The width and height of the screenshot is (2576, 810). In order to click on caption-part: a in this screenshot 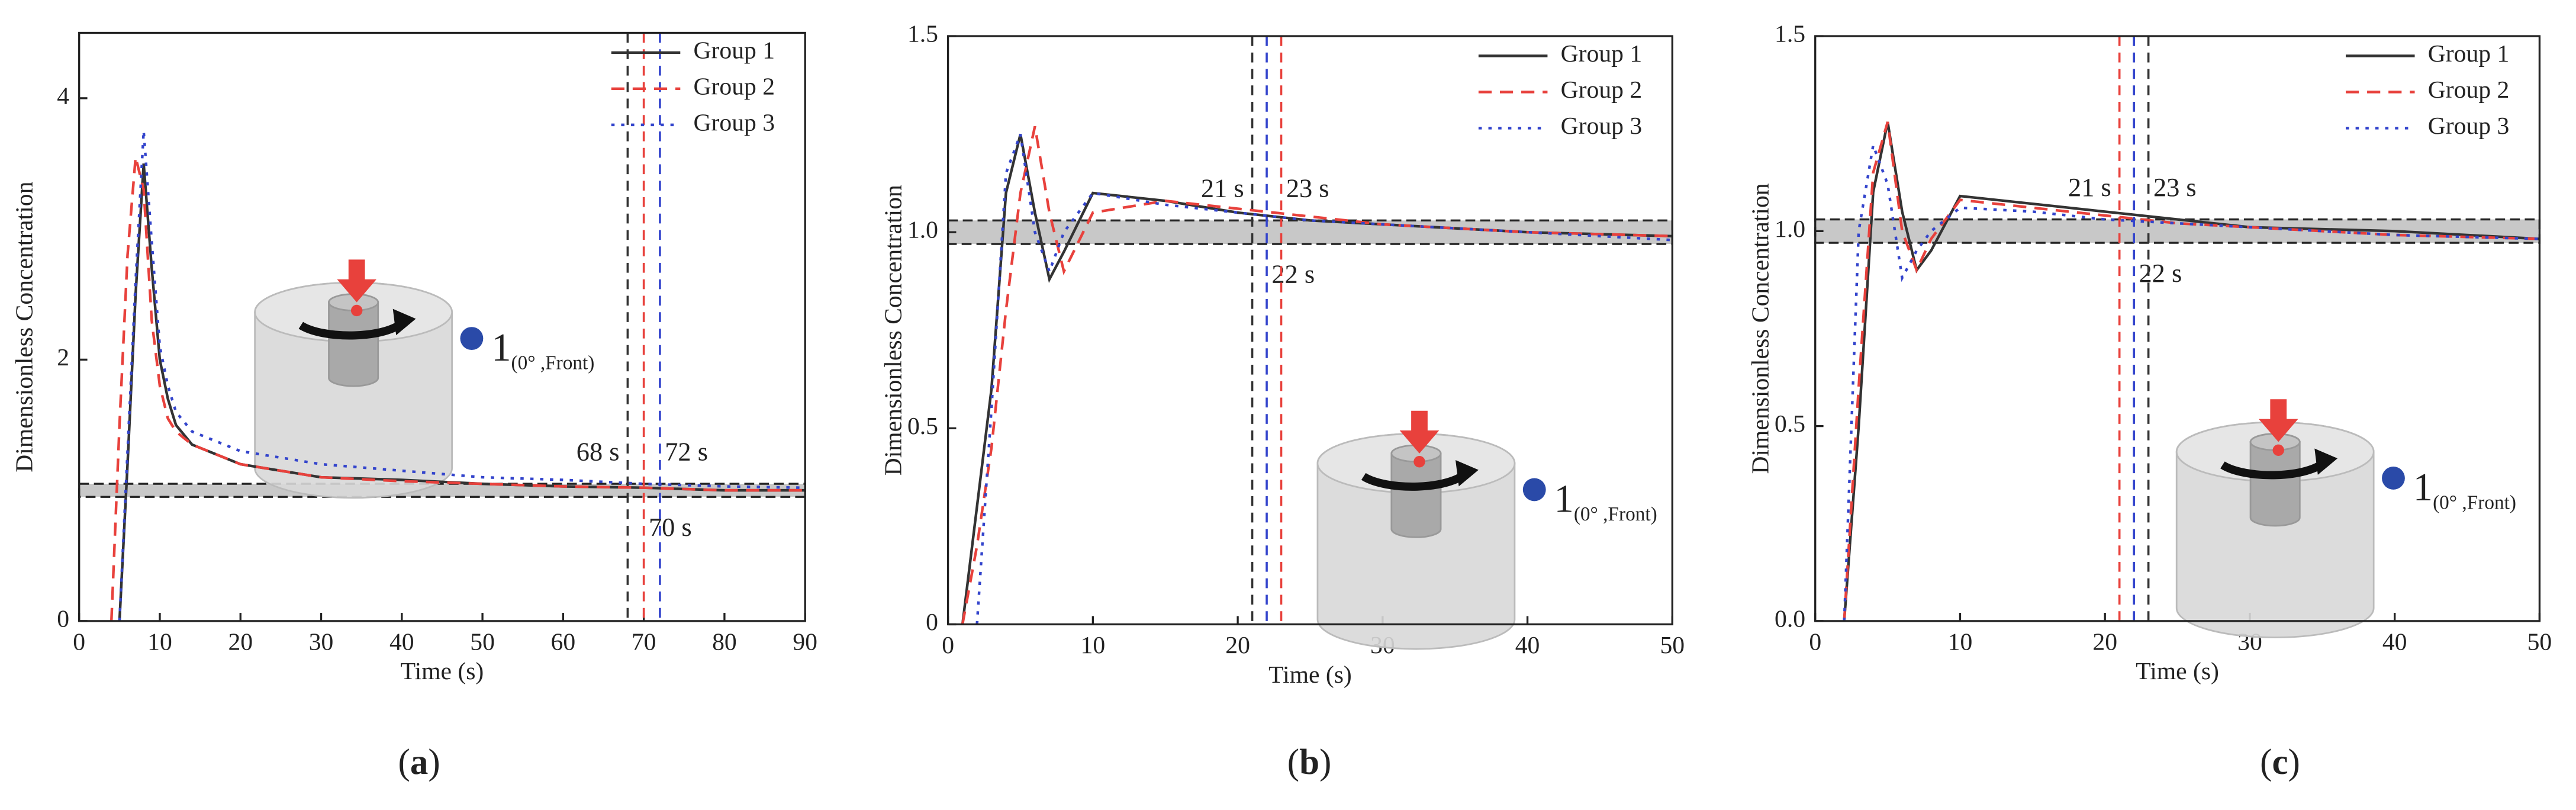, I will do `click(419, 762)`.